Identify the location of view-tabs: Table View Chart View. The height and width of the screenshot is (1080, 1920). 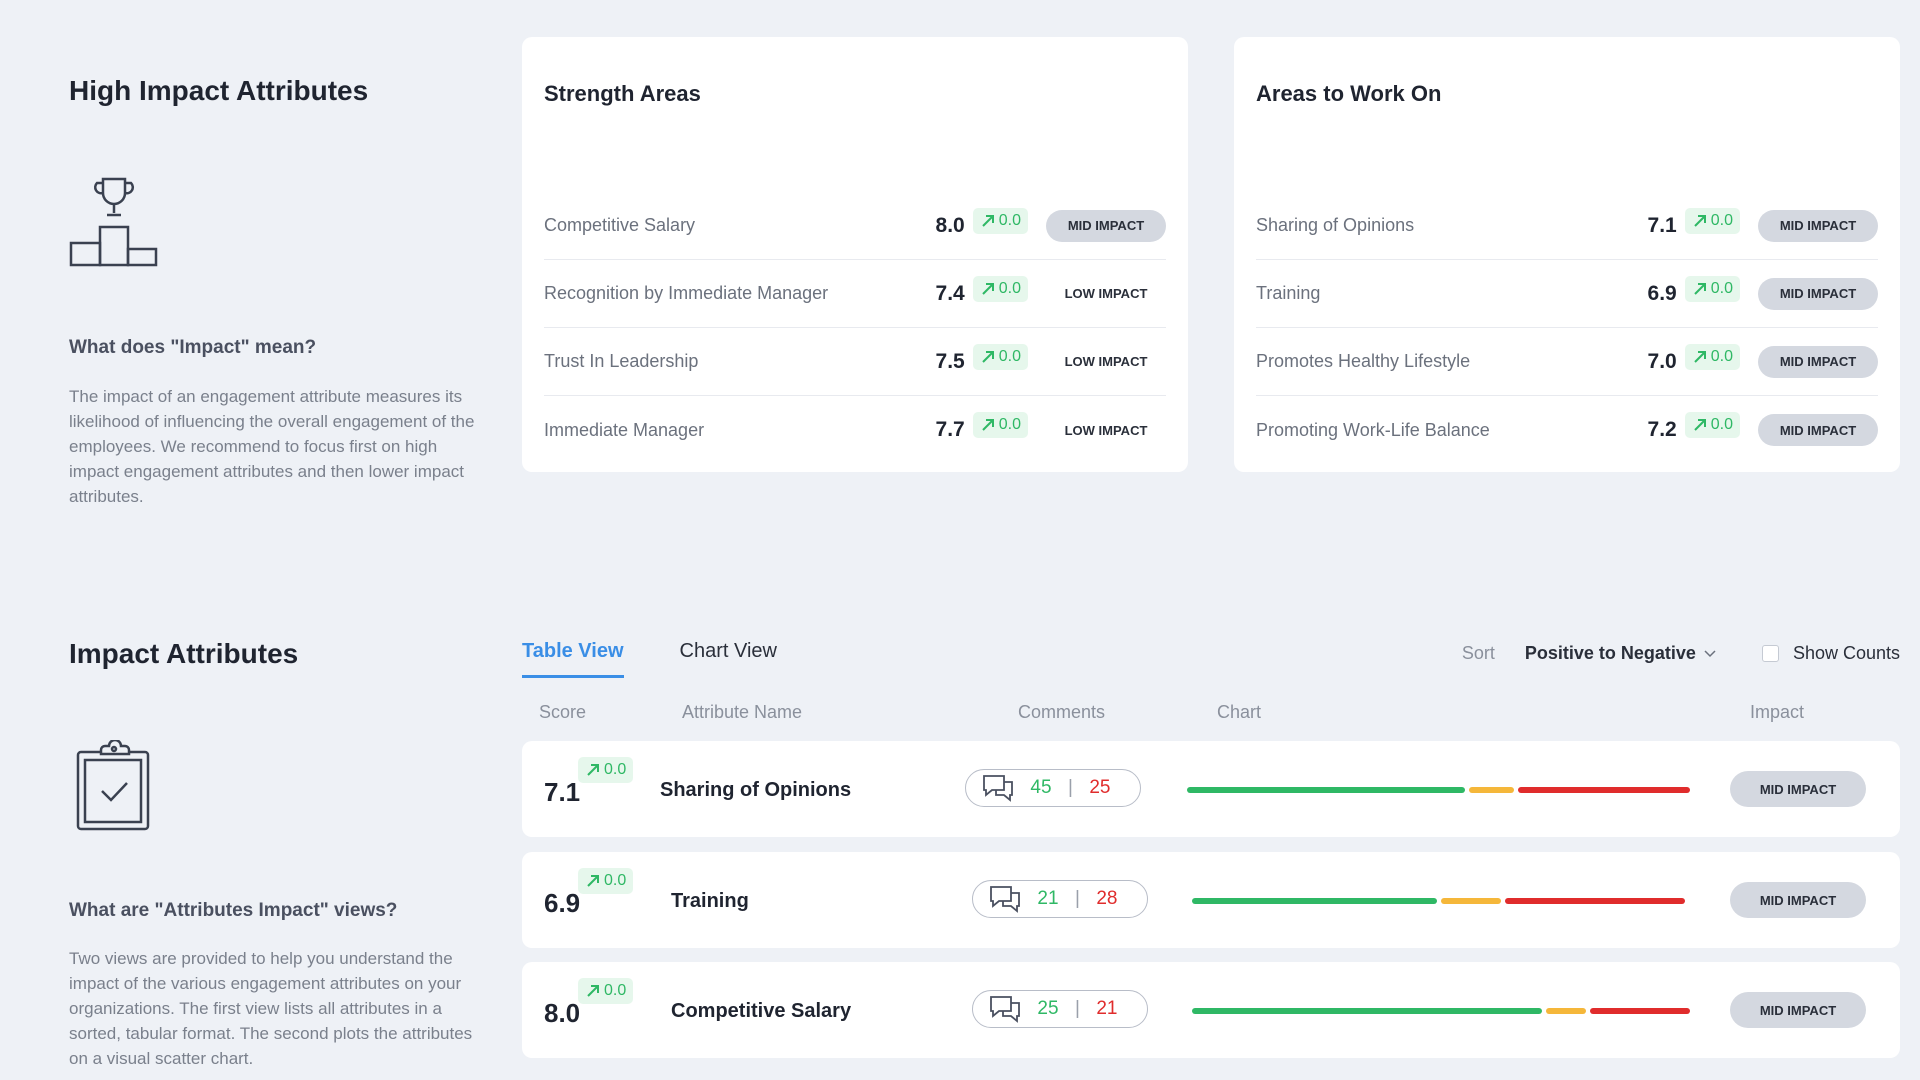
(649, 659).